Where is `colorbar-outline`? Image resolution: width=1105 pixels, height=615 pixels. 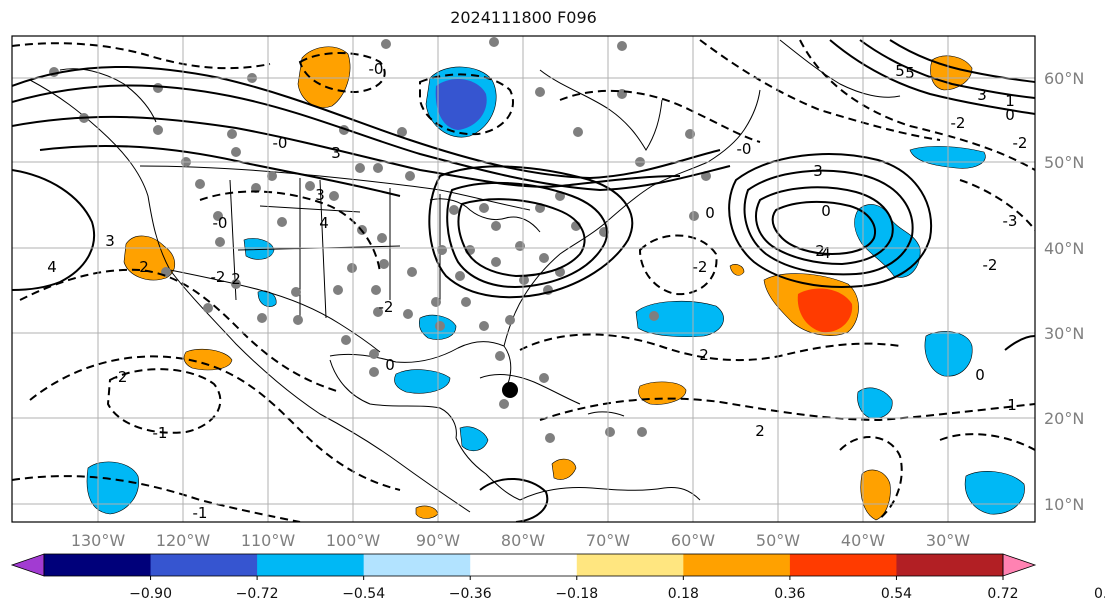 colorbar-outline is located at coordinates (523, 565).